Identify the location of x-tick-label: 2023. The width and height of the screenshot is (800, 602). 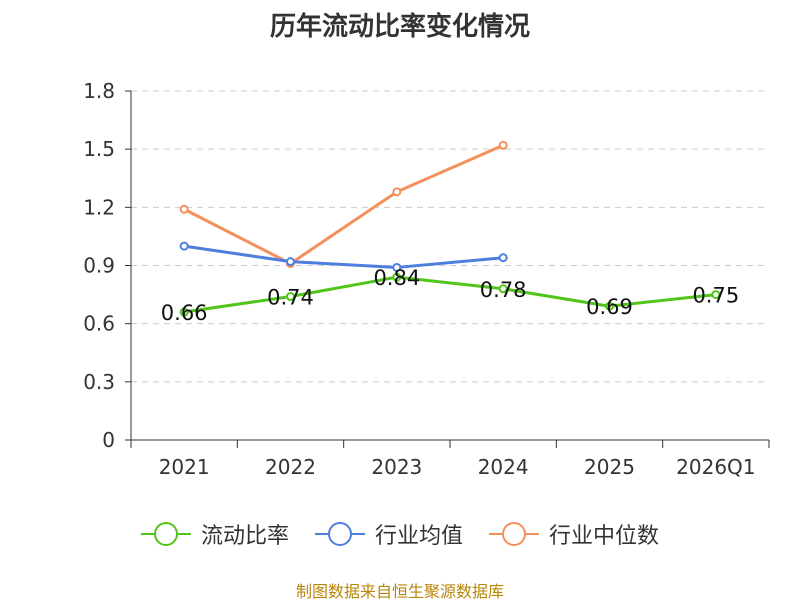
(396, 467).